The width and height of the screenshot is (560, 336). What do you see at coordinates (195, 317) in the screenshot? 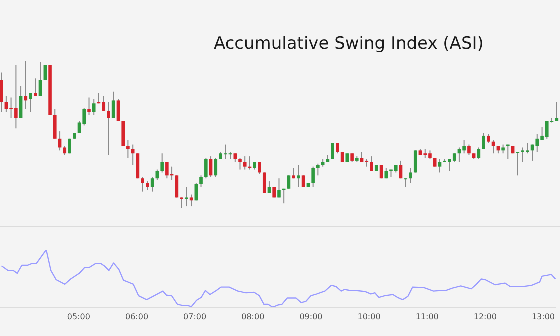
I see `x-tick-label: 07:00` at bounding box center [195, 317].